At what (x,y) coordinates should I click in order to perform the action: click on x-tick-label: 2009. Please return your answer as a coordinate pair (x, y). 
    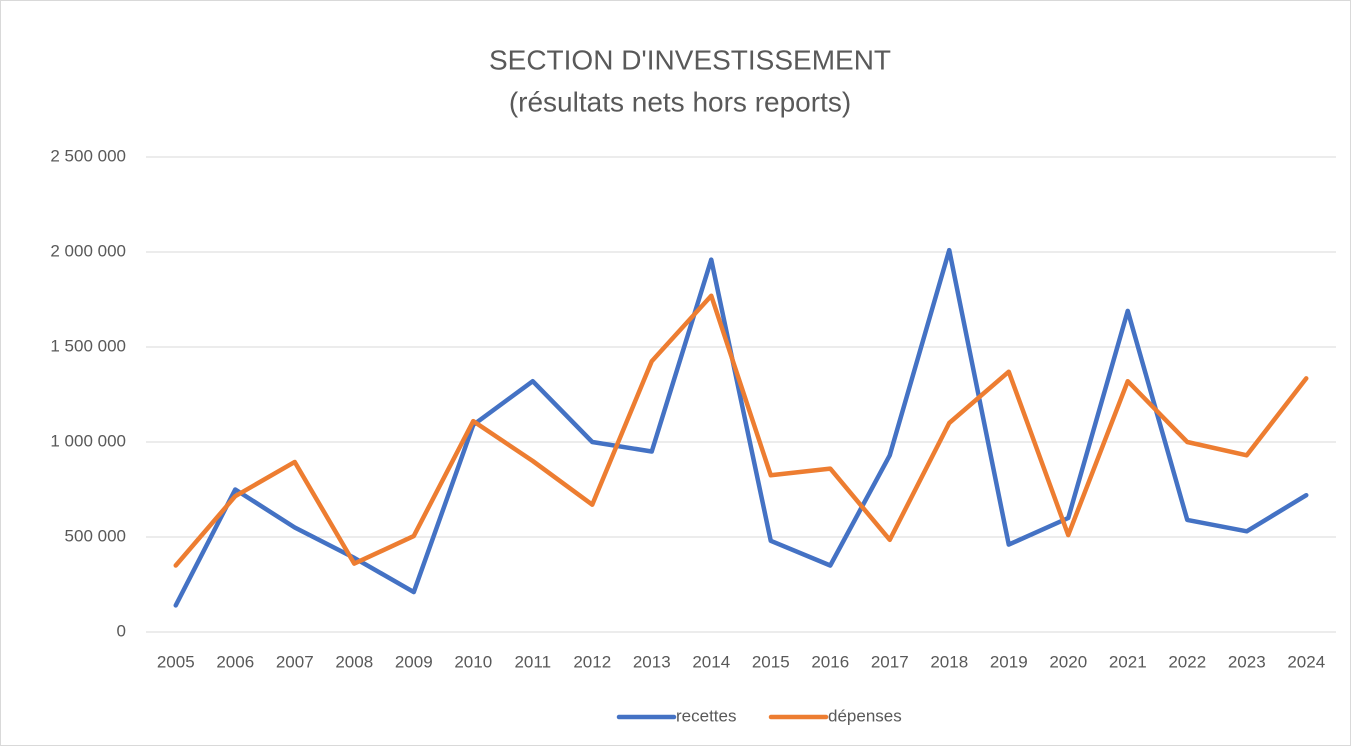
    Looking at the image, I should click on (414, 661).